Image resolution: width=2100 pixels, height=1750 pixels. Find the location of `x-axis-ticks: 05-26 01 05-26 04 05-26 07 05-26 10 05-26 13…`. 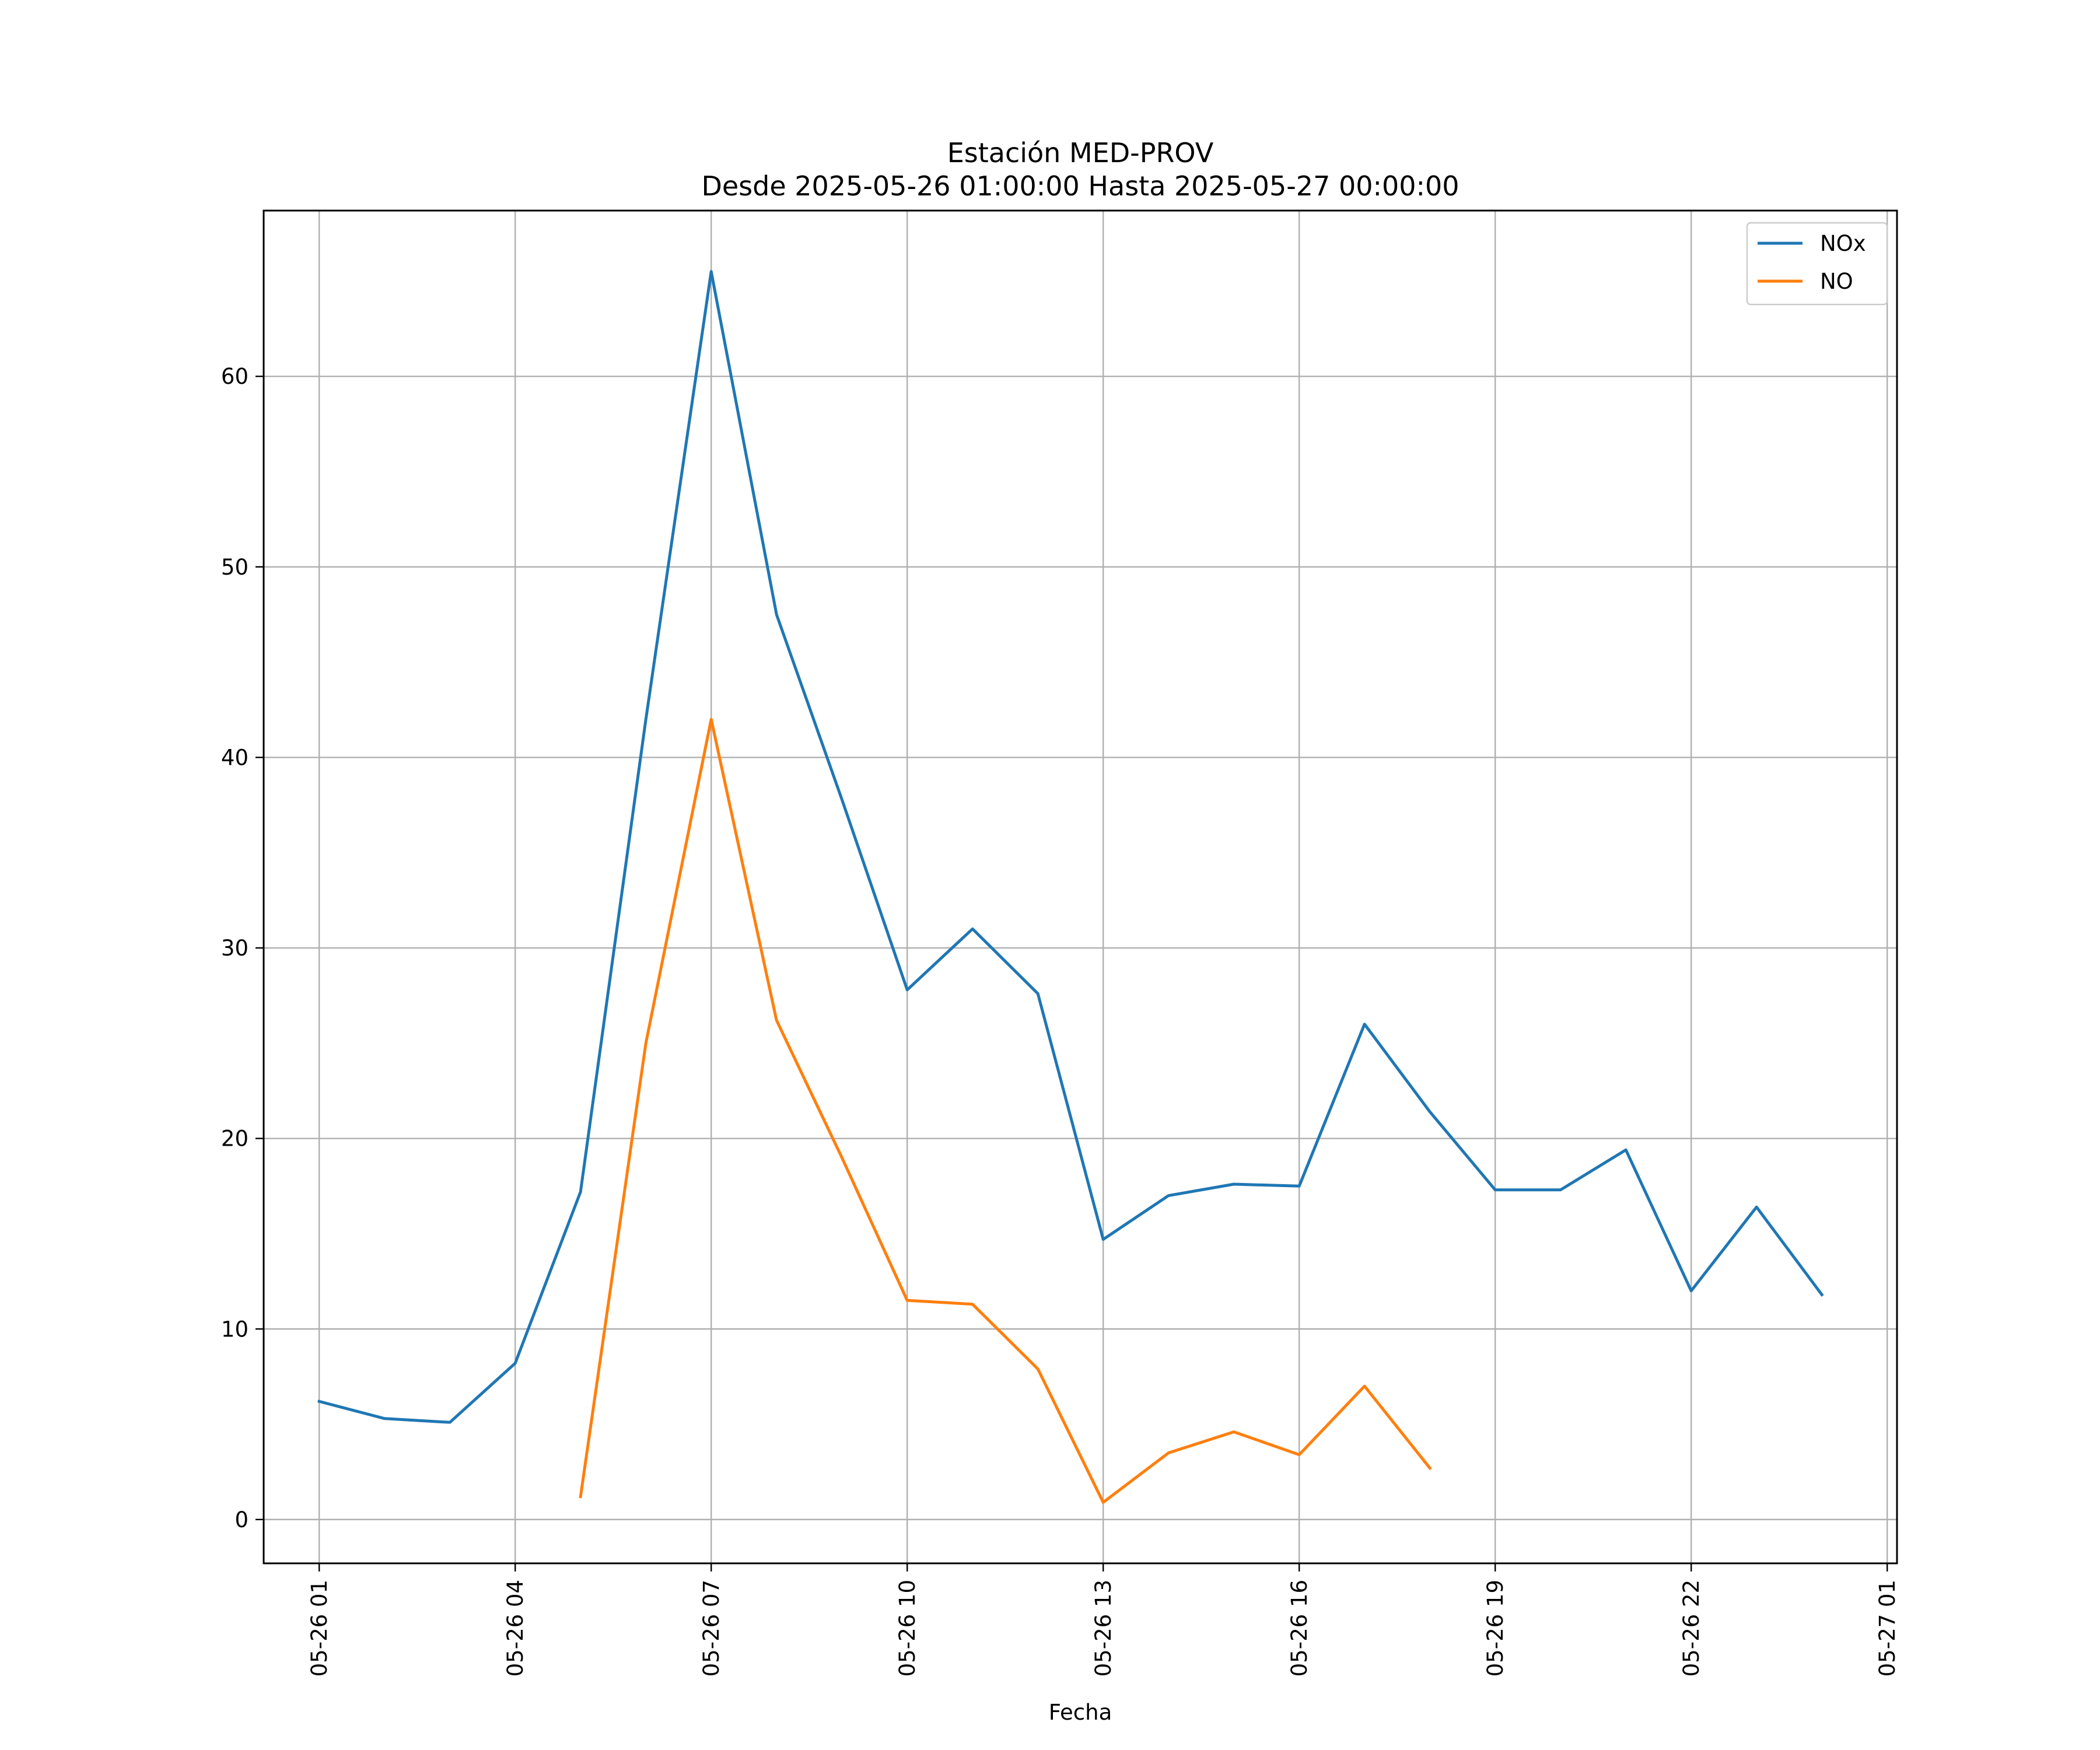

x-axis-ticks: 05-26 01 05-26 04 05-26 07 05-26 10 05-26 13… is located at coordinates (1103, 1619).